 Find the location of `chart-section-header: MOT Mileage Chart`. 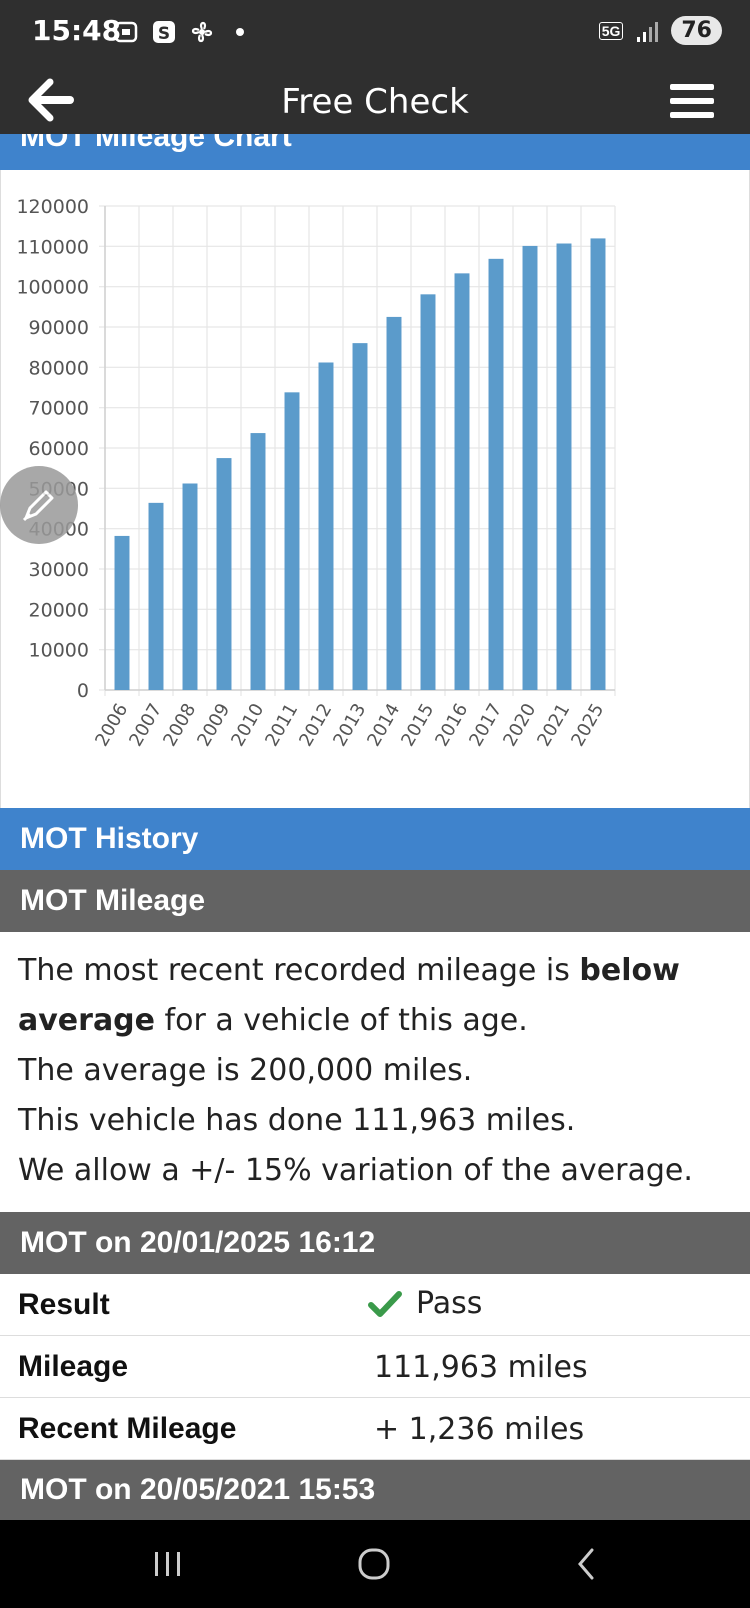

chart-section-header: MOT Mileage Chart is located at coordinates (375, 152).